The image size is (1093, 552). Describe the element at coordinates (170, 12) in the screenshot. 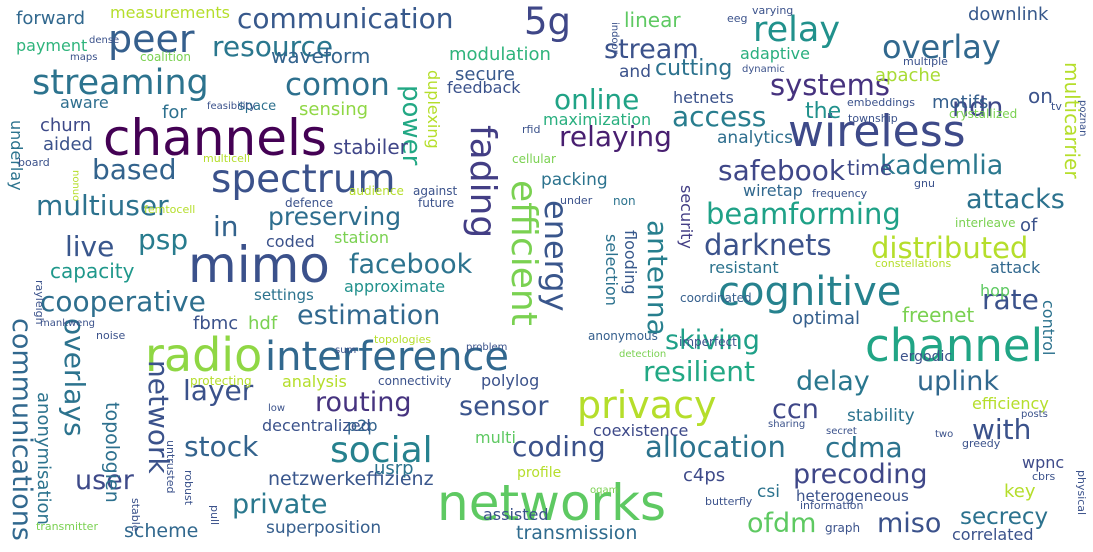

I see `word: measurements` at that location.